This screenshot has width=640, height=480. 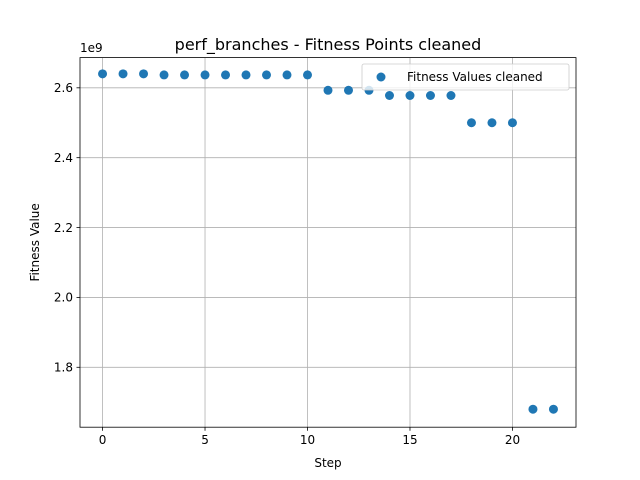 I want to click on x-axis-label: Step, so click(x=327, y=463).